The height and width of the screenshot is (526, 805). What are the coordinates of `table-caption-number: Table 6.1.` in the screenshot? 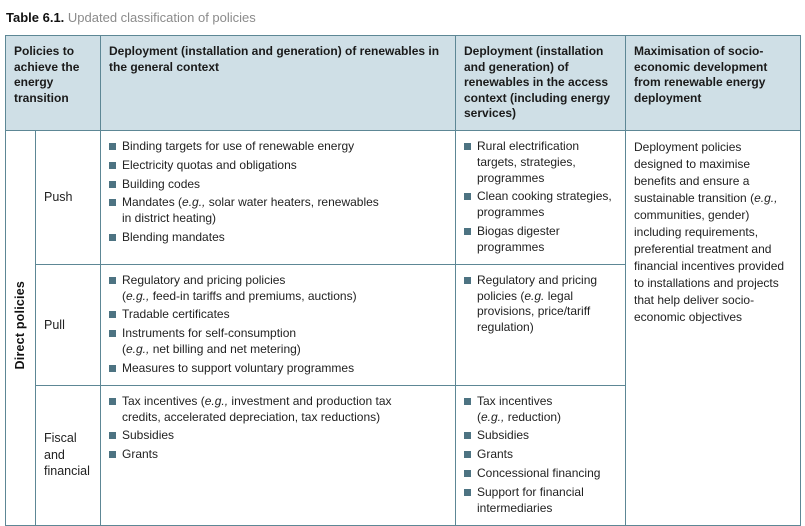 It's located at (35, 17).